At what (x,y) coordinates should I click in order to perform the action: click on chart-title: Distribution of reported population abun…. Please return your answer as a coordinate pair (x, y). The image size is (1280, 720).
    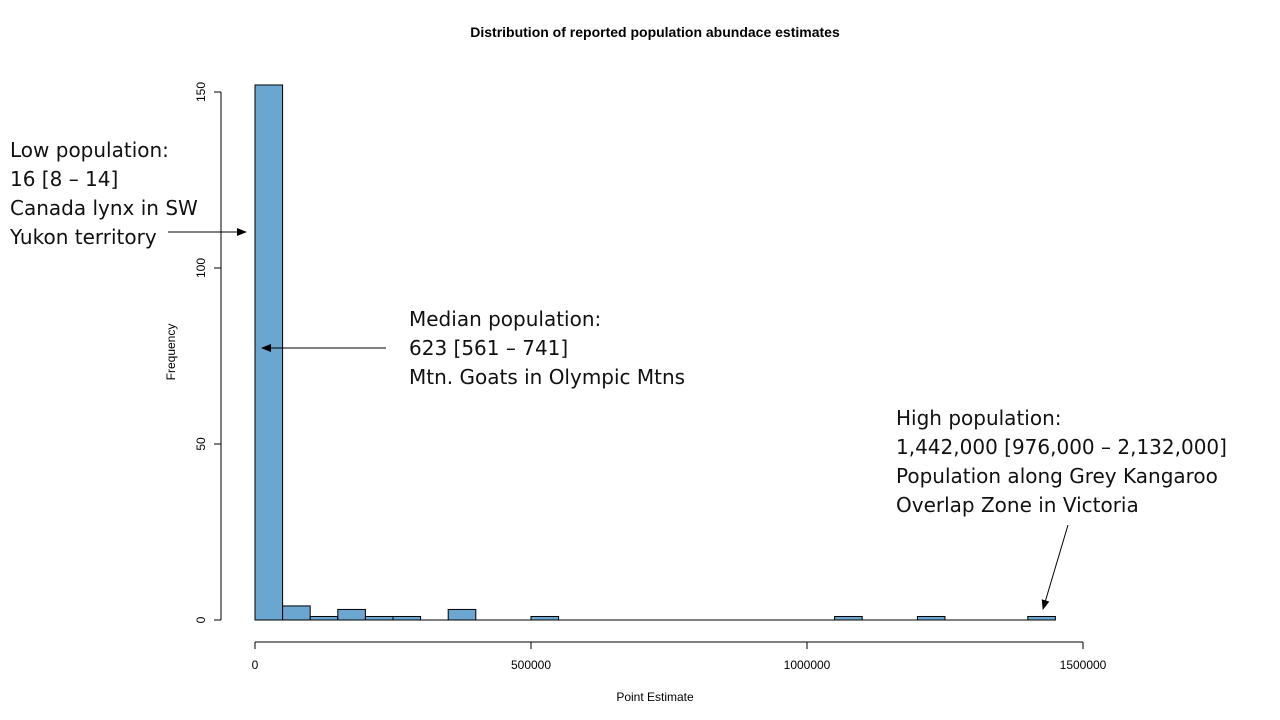
    Looking at the image, I should click on (655, 32).